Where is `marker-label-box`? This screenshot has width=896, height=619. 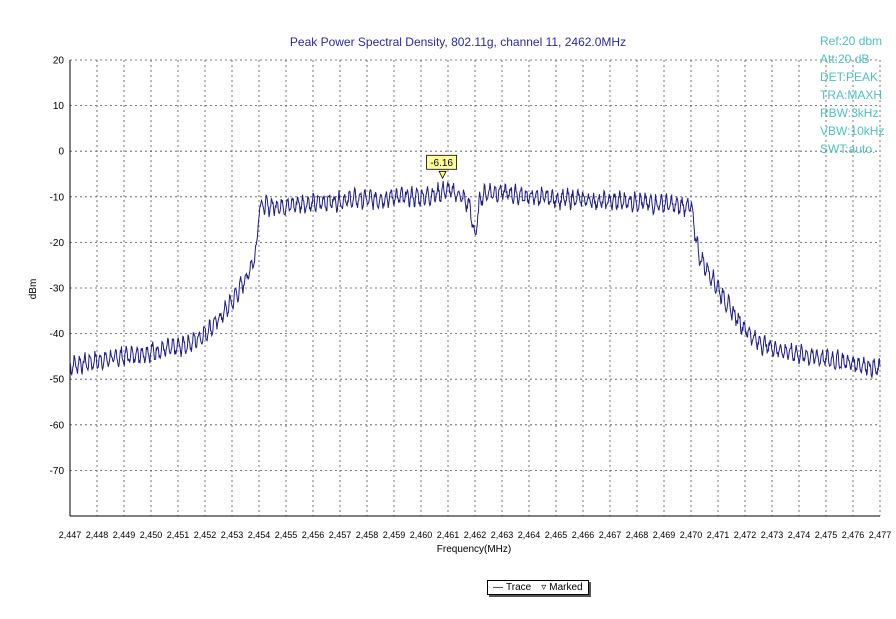 marker-label-box is located at coordinates (442, 162).